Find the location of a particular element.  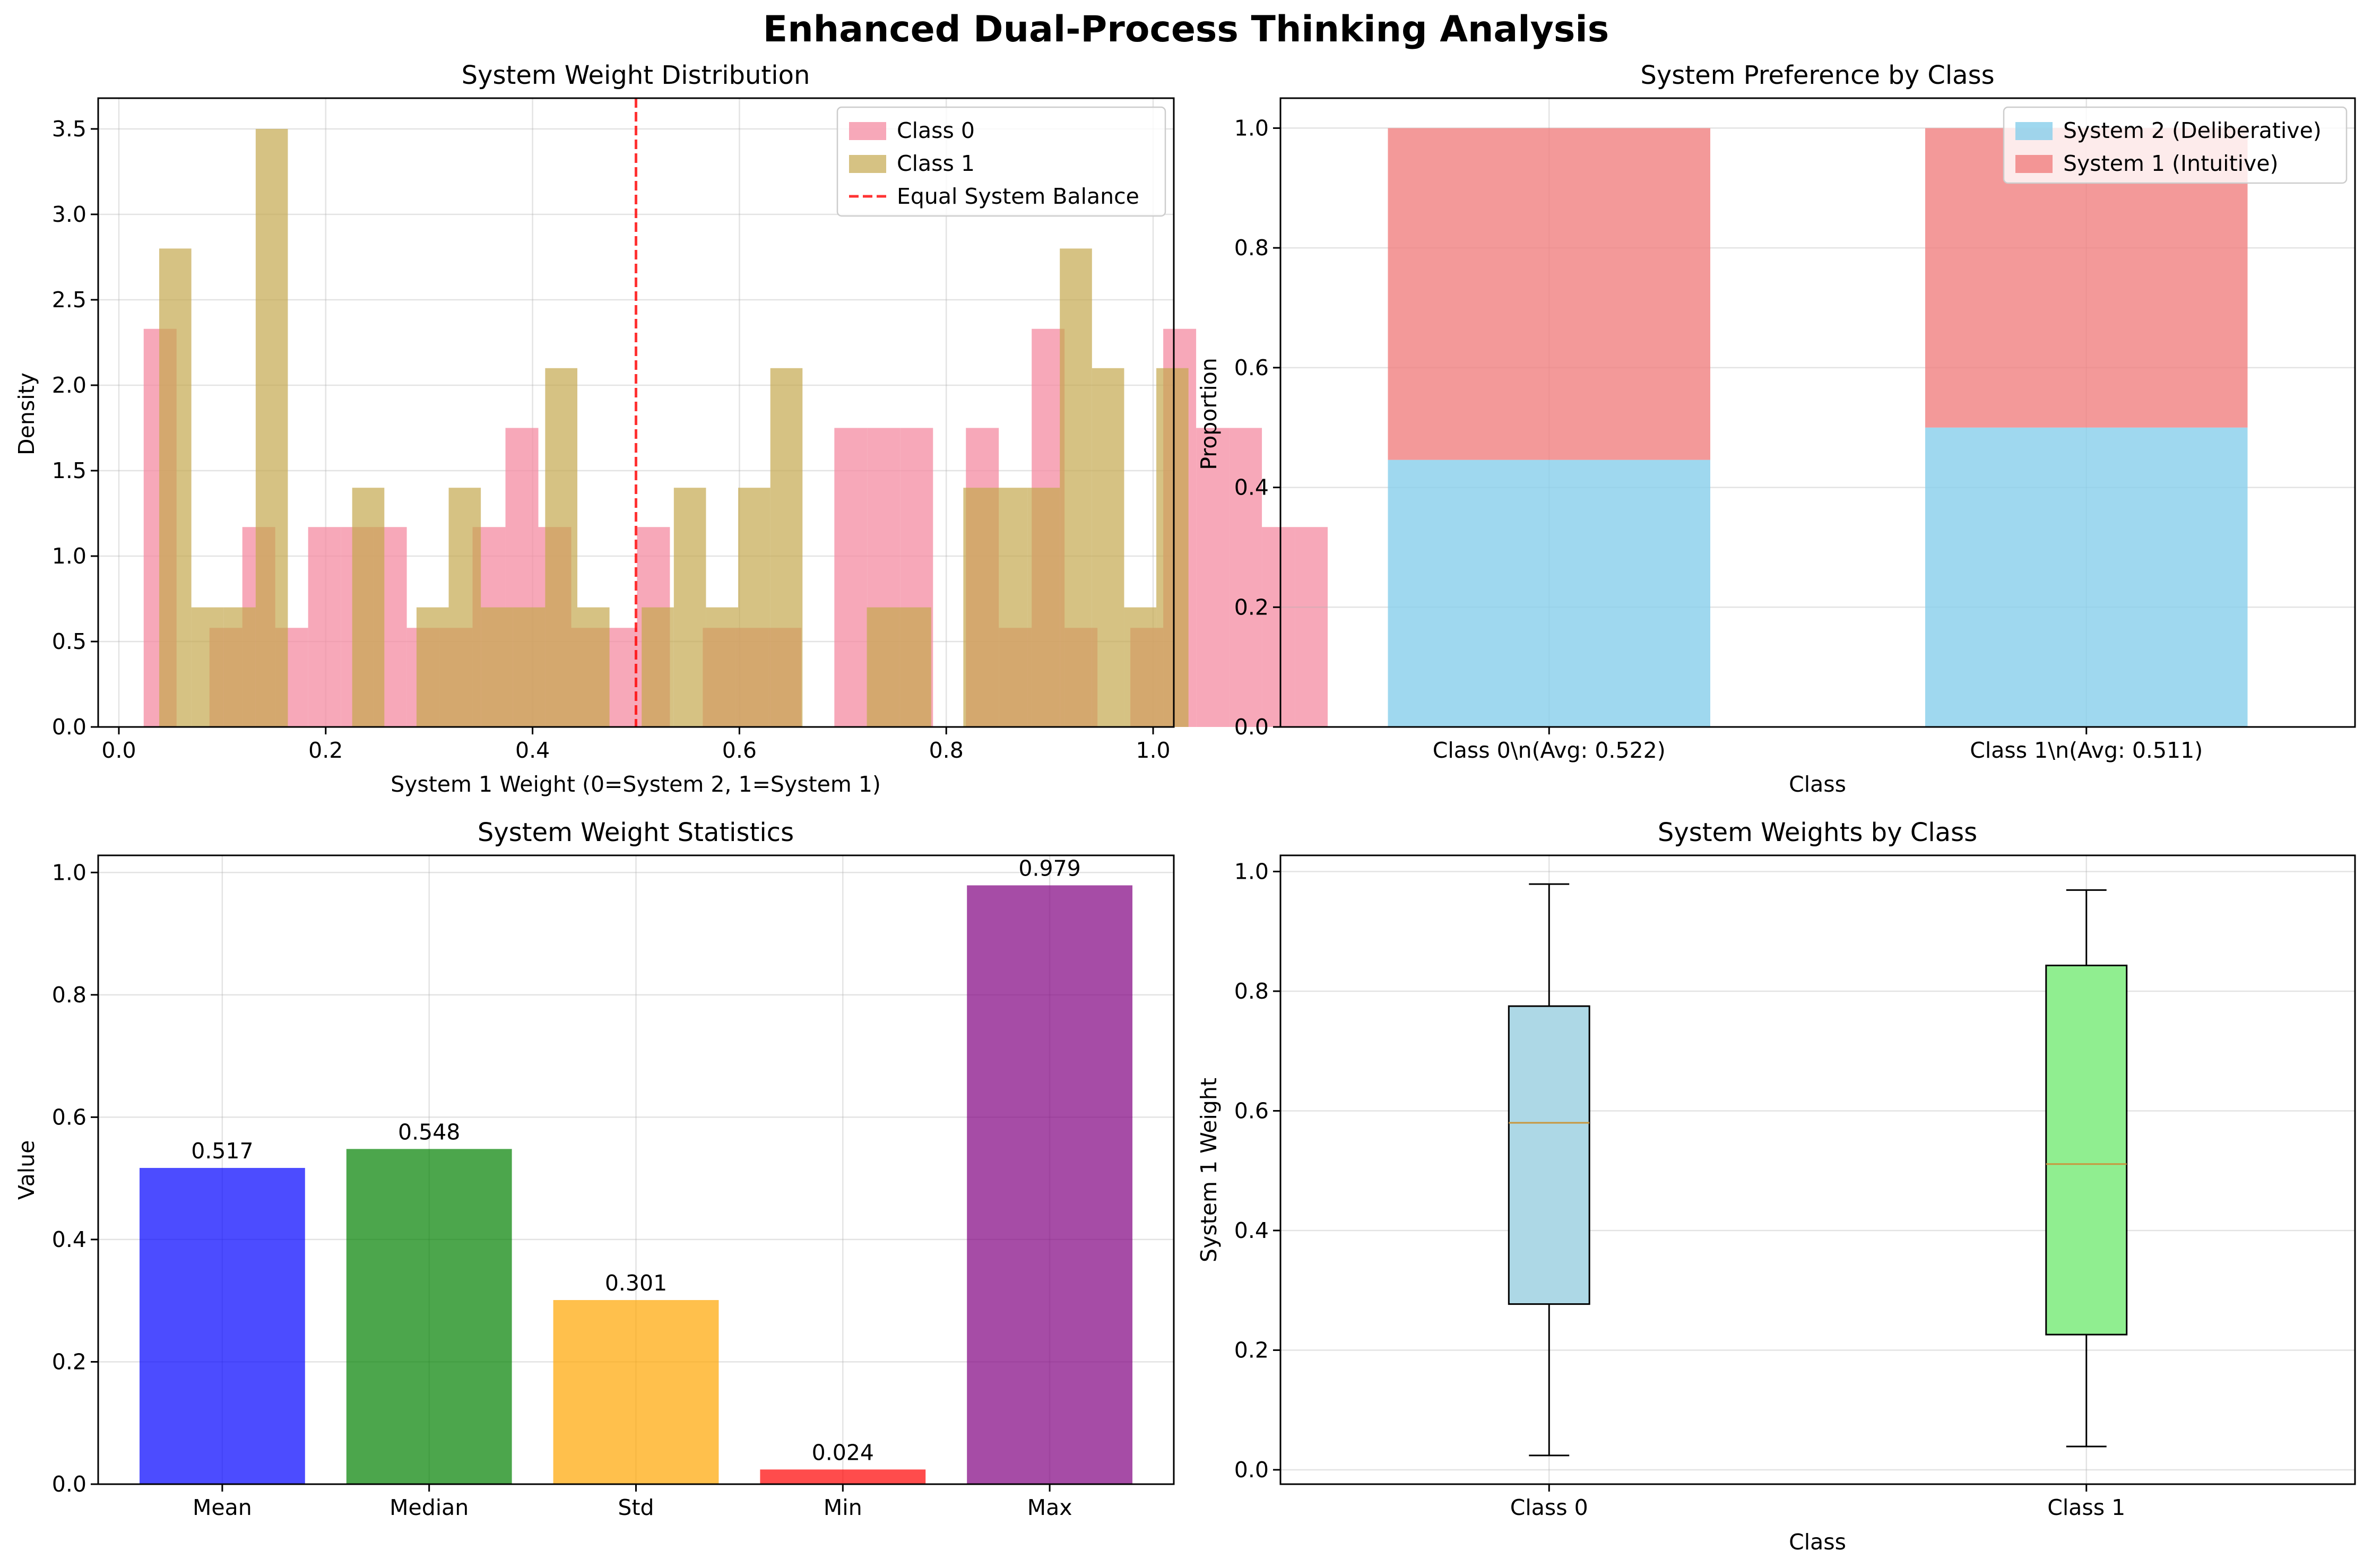

histogram-ytick-label: 2.0 is located at coordinates (69, 385).